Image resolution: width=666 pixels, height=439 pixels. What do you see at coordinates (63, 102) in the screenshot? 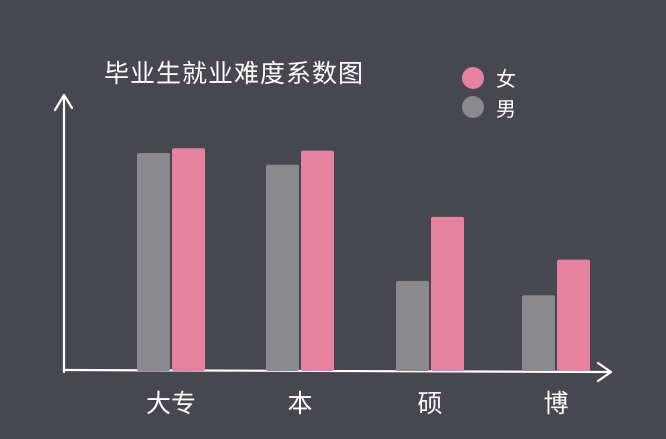
I see `y-axis-arrow` at bounding box center [63, 102].